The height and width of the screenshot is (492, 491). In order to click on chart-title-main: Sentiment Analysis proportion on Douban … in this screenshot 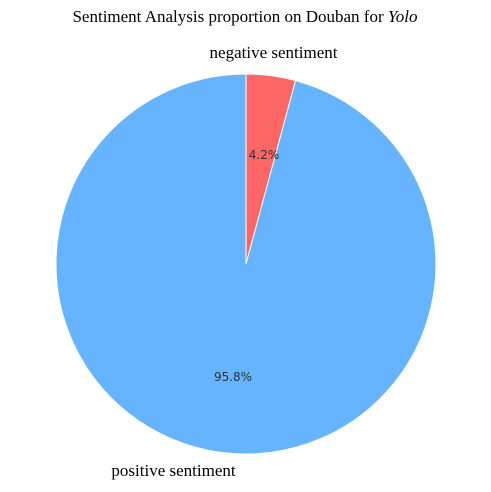, I will do `click(229, 16)`.